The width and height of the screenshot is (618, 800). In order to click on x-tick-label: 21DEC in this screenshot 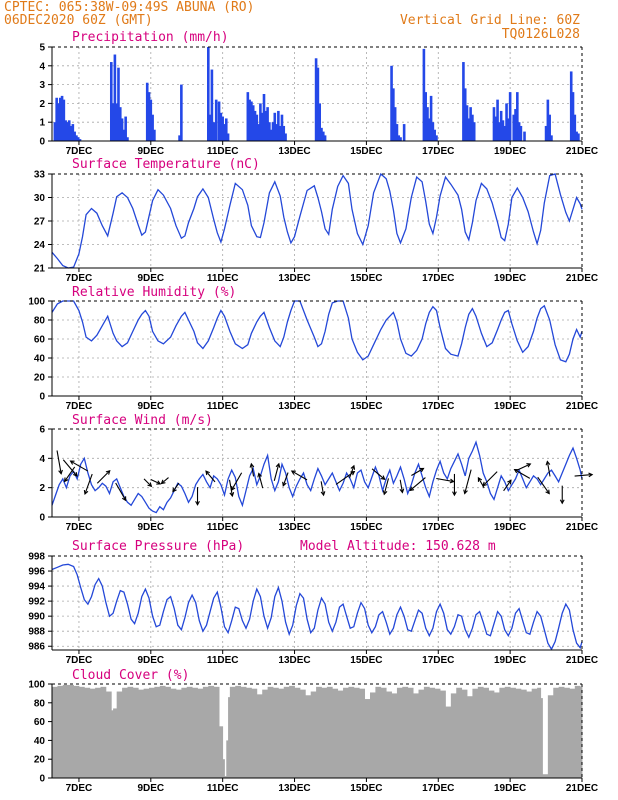, I will do `click(582, 527)`.